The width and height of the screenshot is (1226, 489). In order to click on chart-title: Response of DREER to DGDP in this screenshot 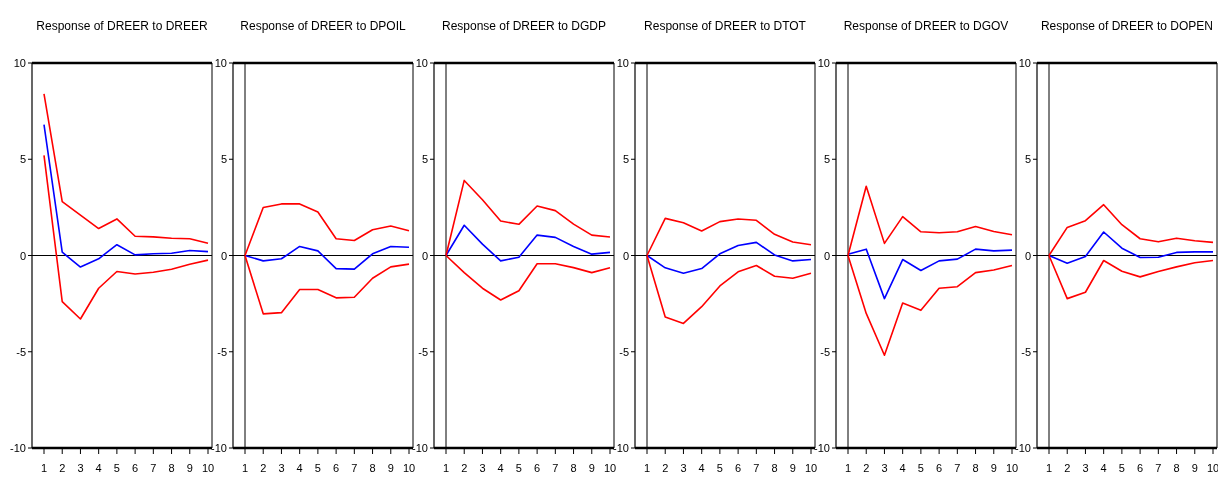, I will do `click(524, 26)`.